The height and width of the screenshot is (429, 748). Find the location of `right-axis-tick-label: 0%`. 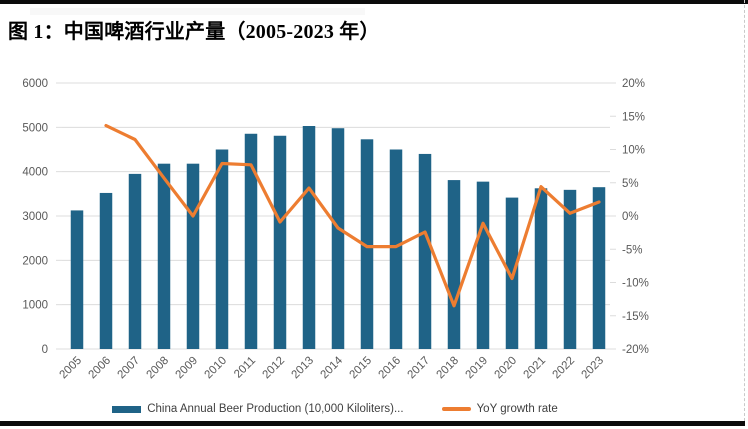

right-axis-tick-label: 0% is located at coordinates (630, 217).